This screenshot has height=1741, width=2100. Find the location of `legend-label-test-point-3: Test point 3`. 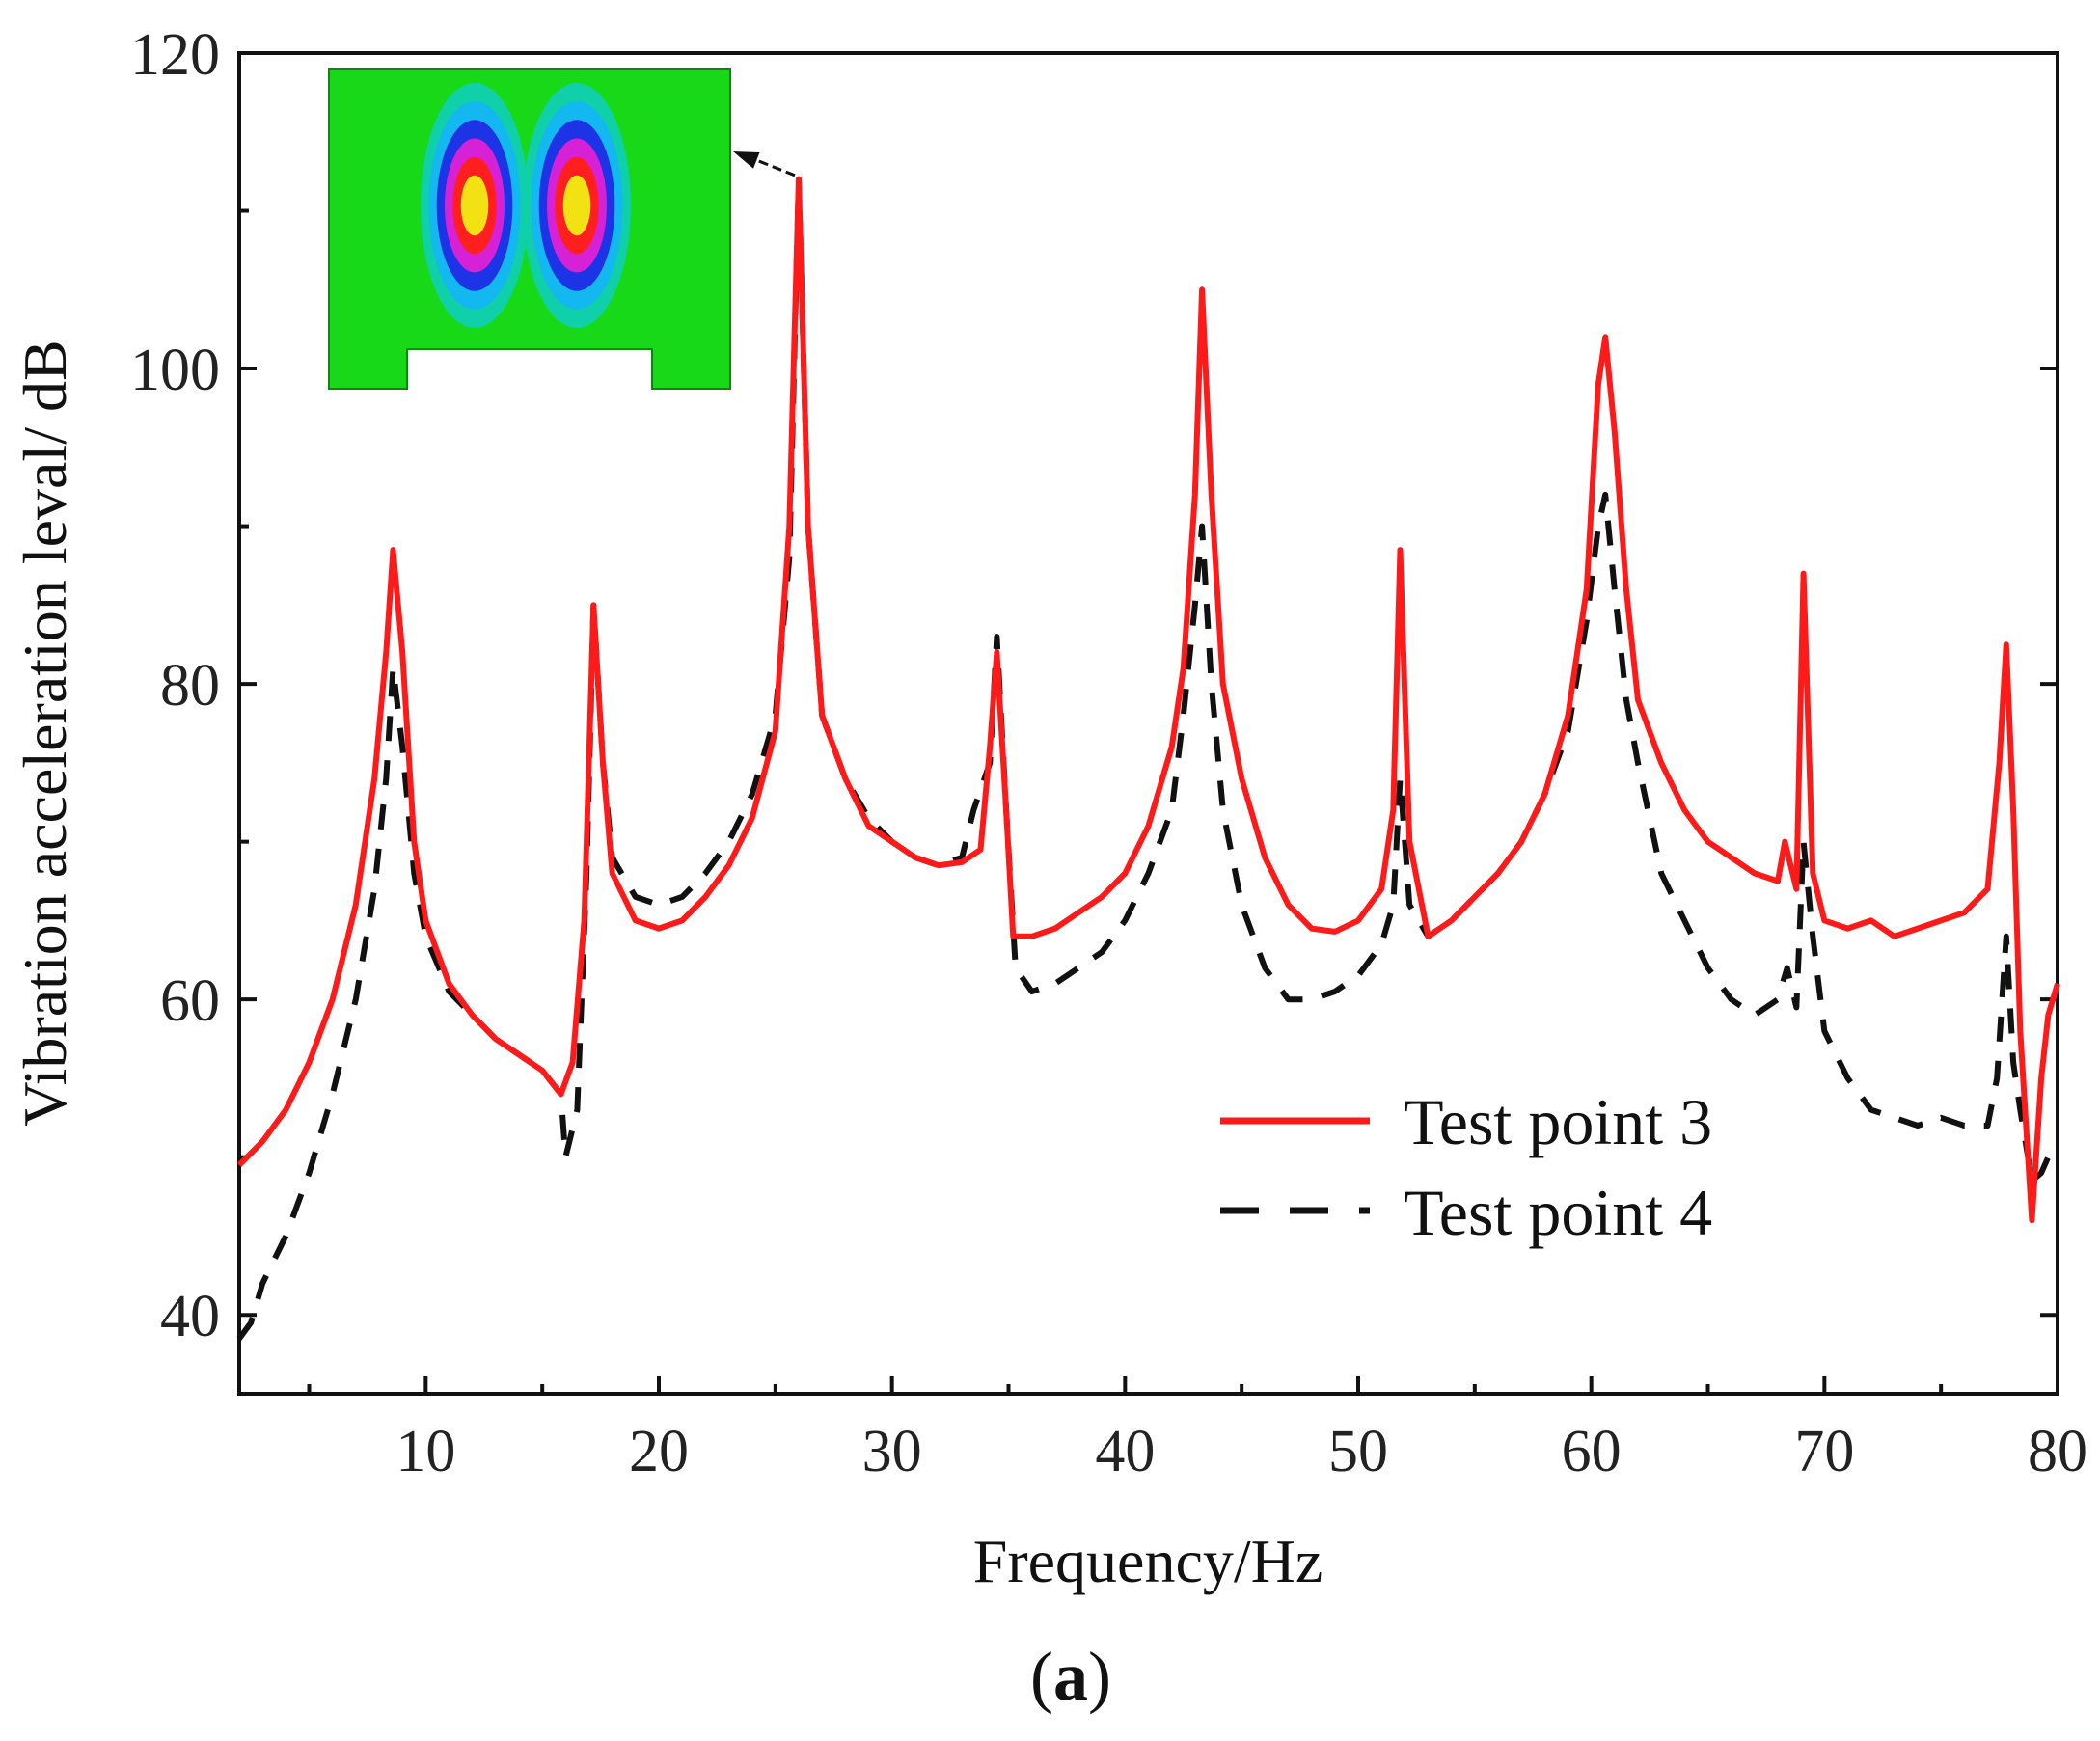

legend-label-test-point-3: Test point 3 is located at coordinates (1558, 1121).